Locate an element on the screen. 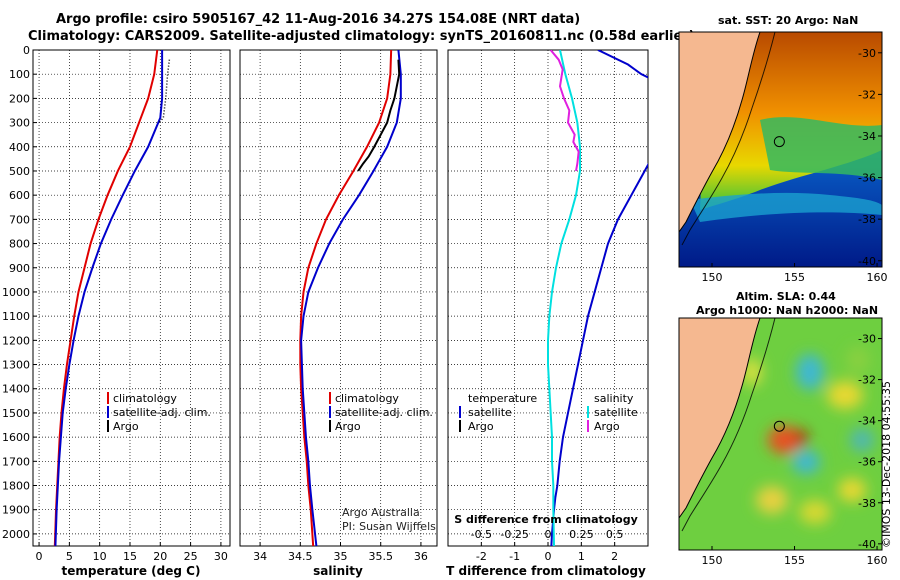 The image size is (900, 580). lat-tick-label-1: -32 is located at coordinates (867, 380).